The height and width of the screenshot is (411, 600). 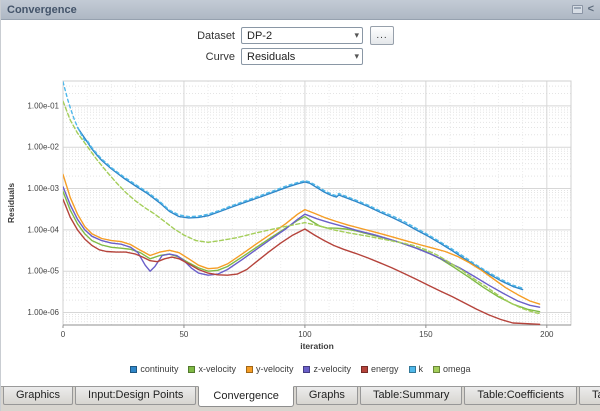 What do you see at coordinates (183, 334) in the screenshot?
I see `svg-text: 50` at bounding box center [183, 334].